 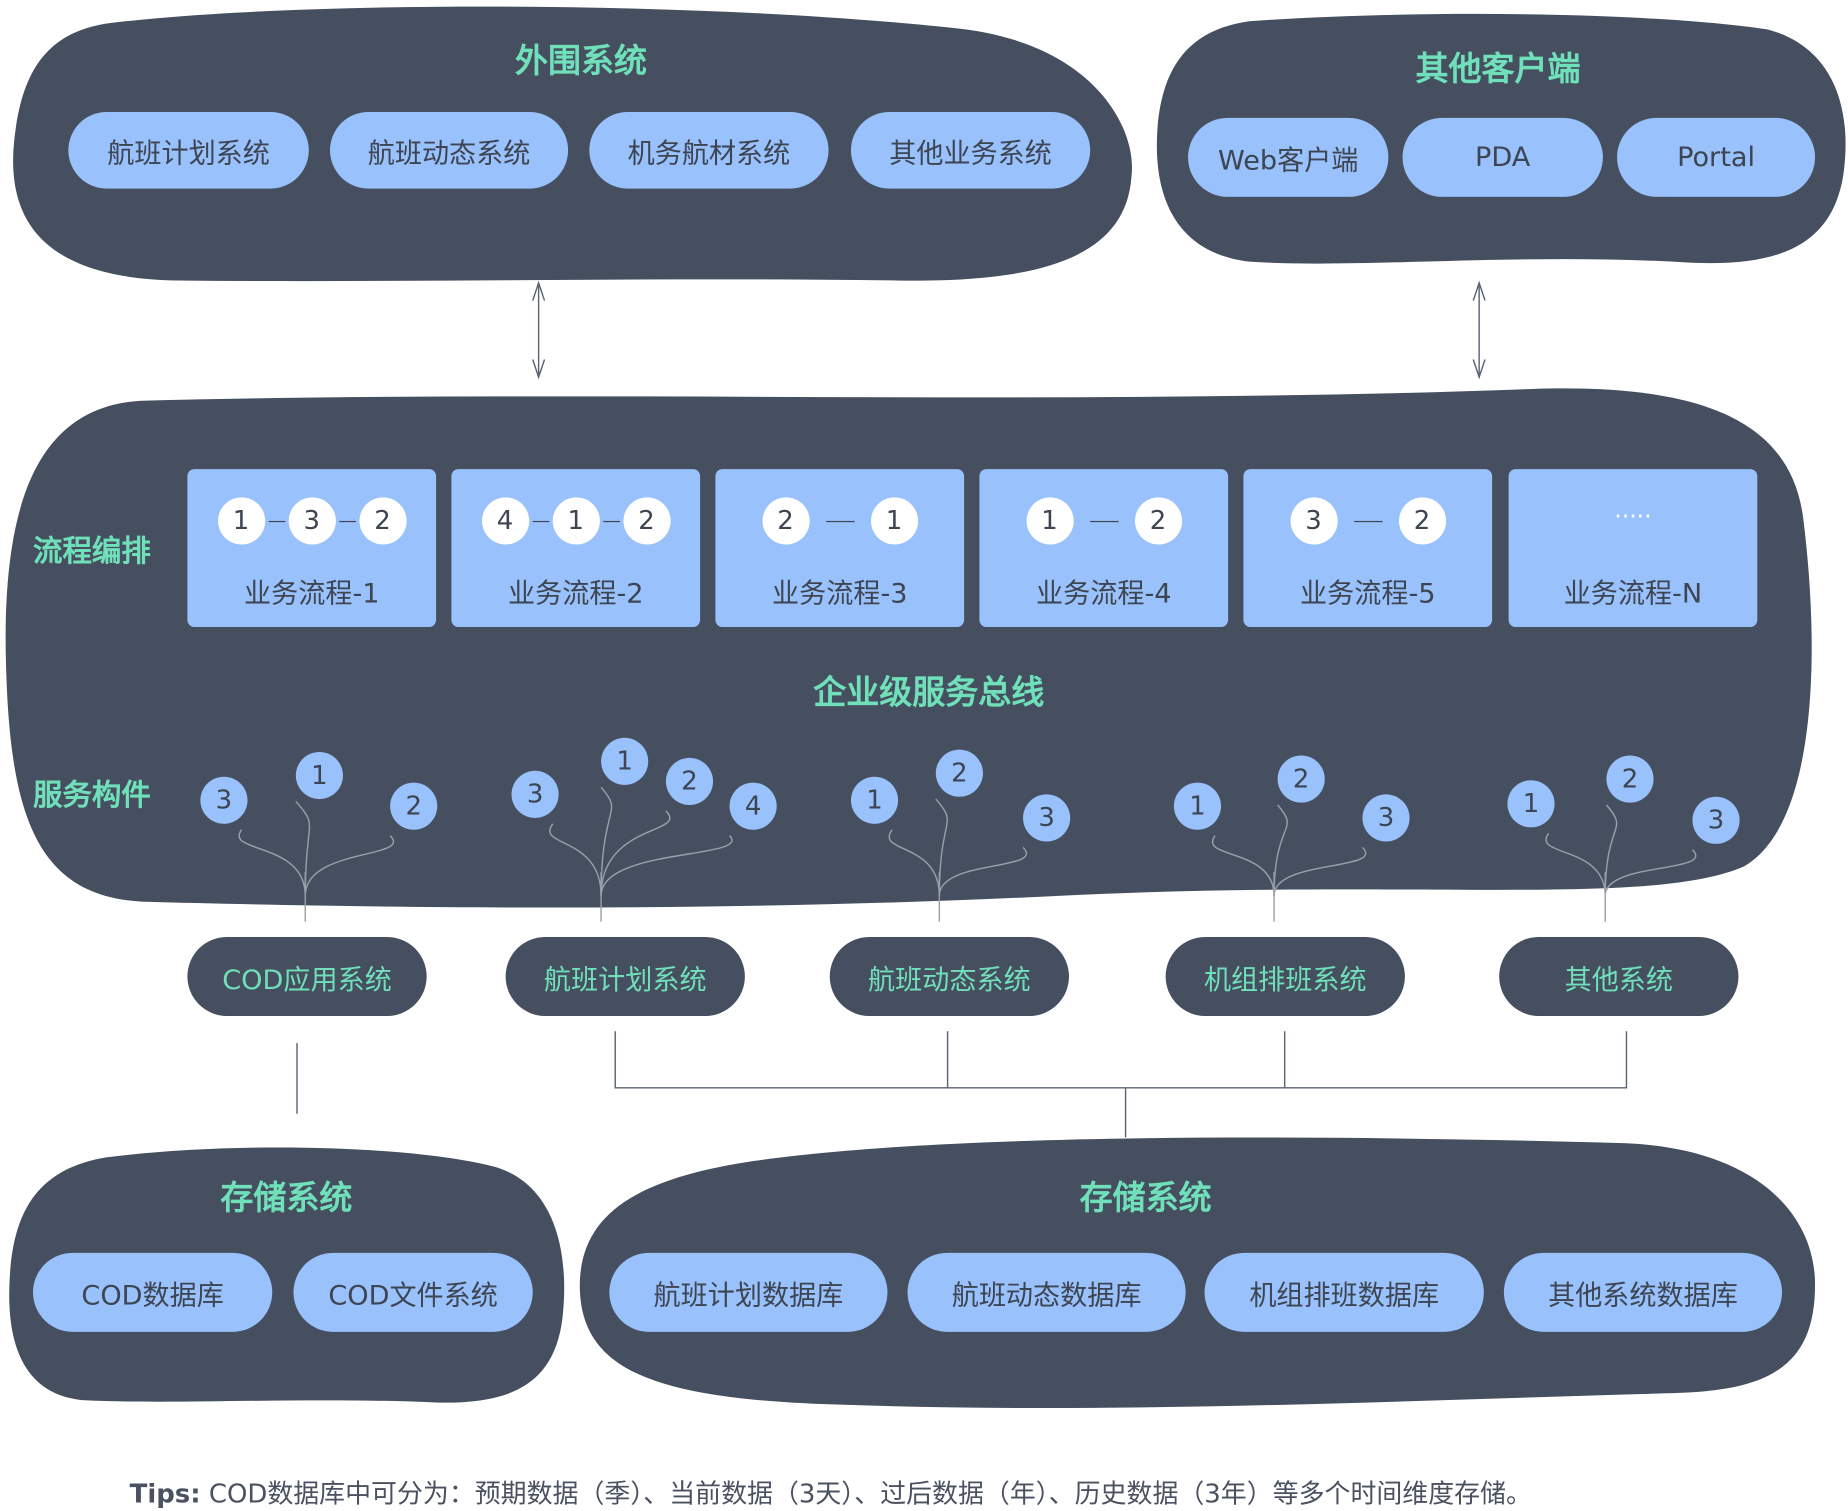 I want to click on peripheral-item: 机务航材系统, so click(x=709, y=150).